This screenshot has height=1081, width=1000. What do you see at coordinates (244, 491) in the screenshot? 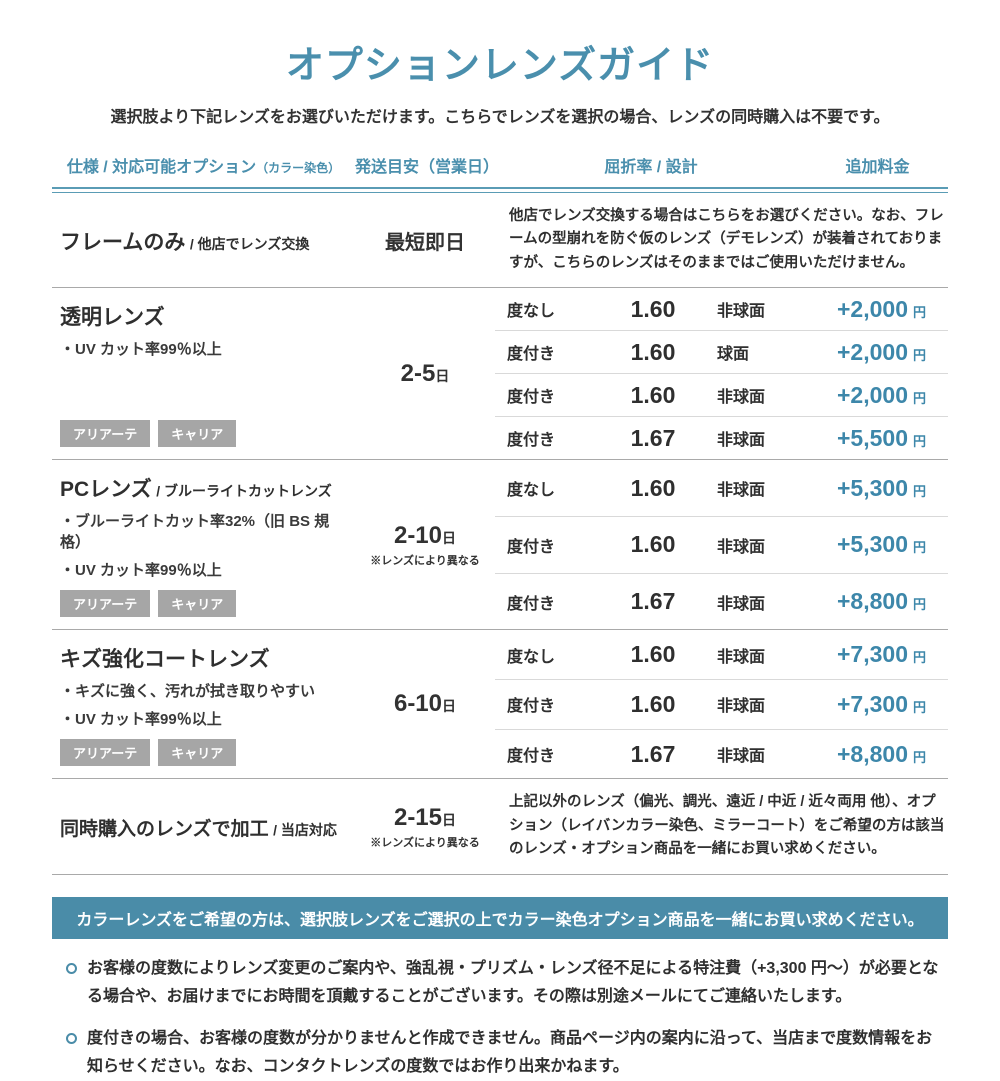
I see `section-title-sub: / ブルーライトカットレンズ` at bounding box center [244, 491].